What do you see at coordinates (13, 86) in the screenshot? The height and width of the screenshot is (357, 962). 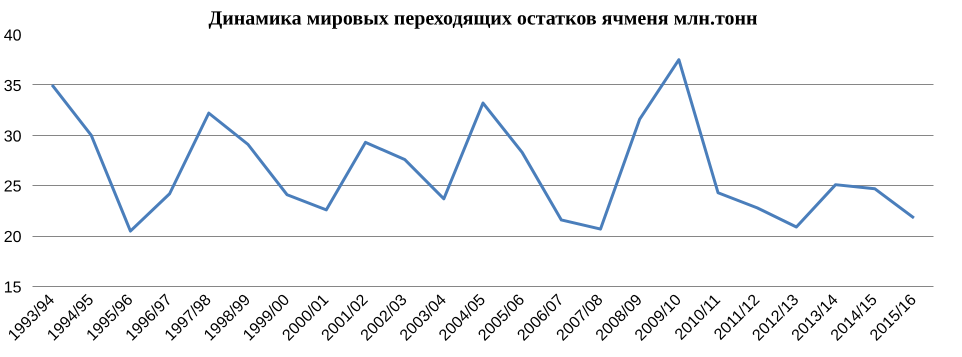 I see `y-tick-label: 35` at bounding box center [13, 86].